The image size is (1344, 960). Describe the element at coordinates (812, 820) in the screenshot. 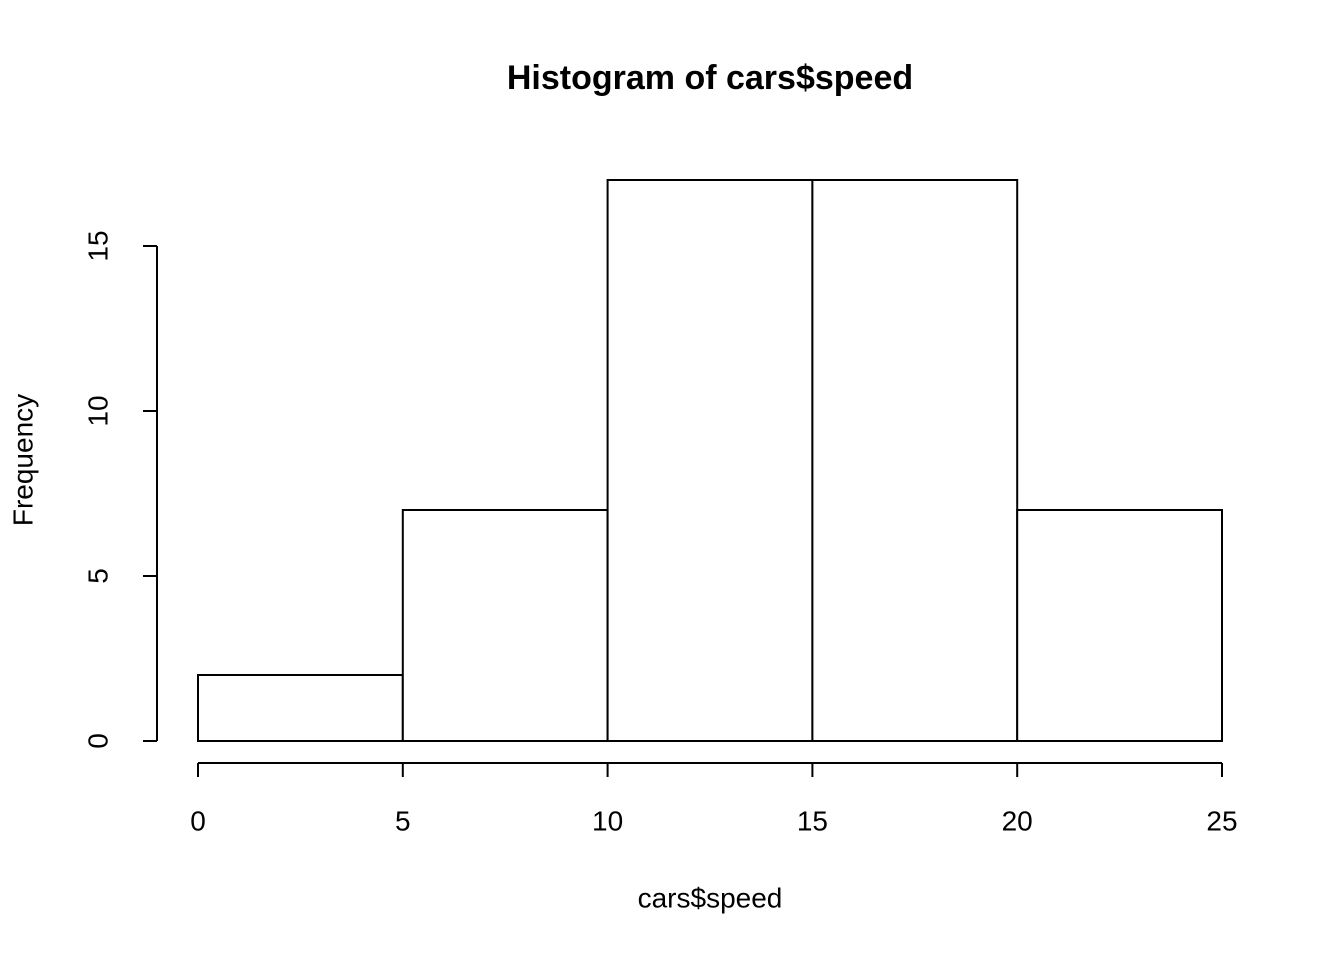

I see `x-tick-label: 15` at that location.